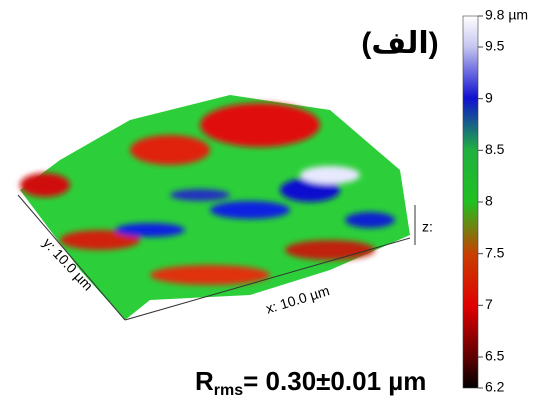  What do you see at coordinates (470, 202) in the screenshot?
I see `colorbar` at bounding box center [470, 202].